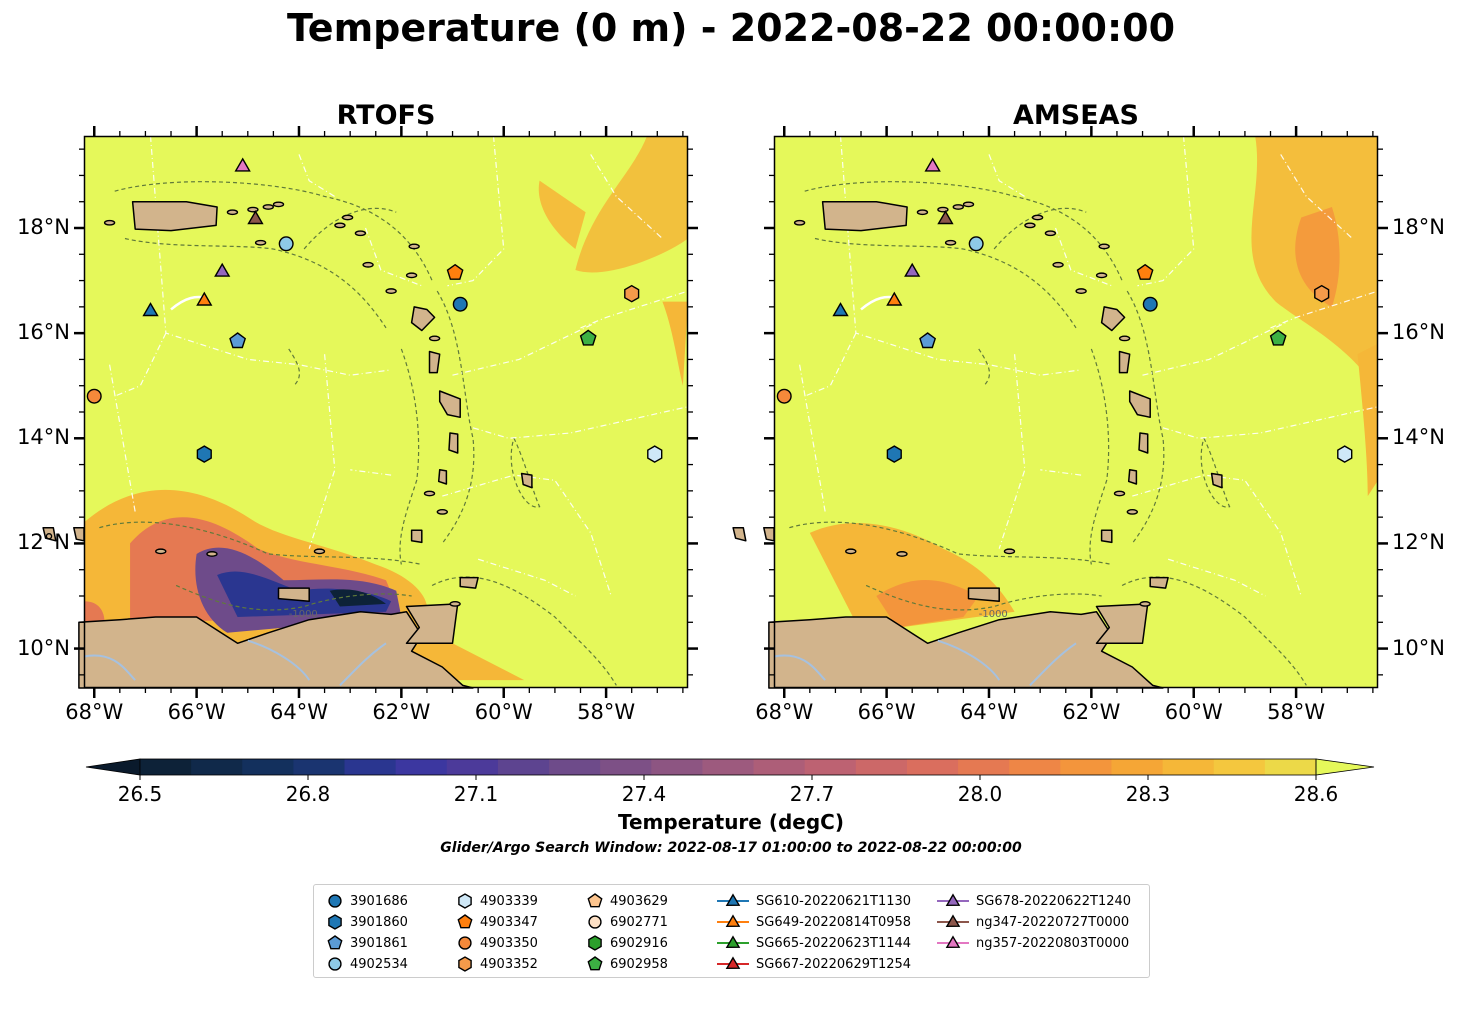  What do you see at coordinates (813, 943) in the screenshot?
I see `legend-item: SG665-20220623T1144` at bounding box center [813, 943].